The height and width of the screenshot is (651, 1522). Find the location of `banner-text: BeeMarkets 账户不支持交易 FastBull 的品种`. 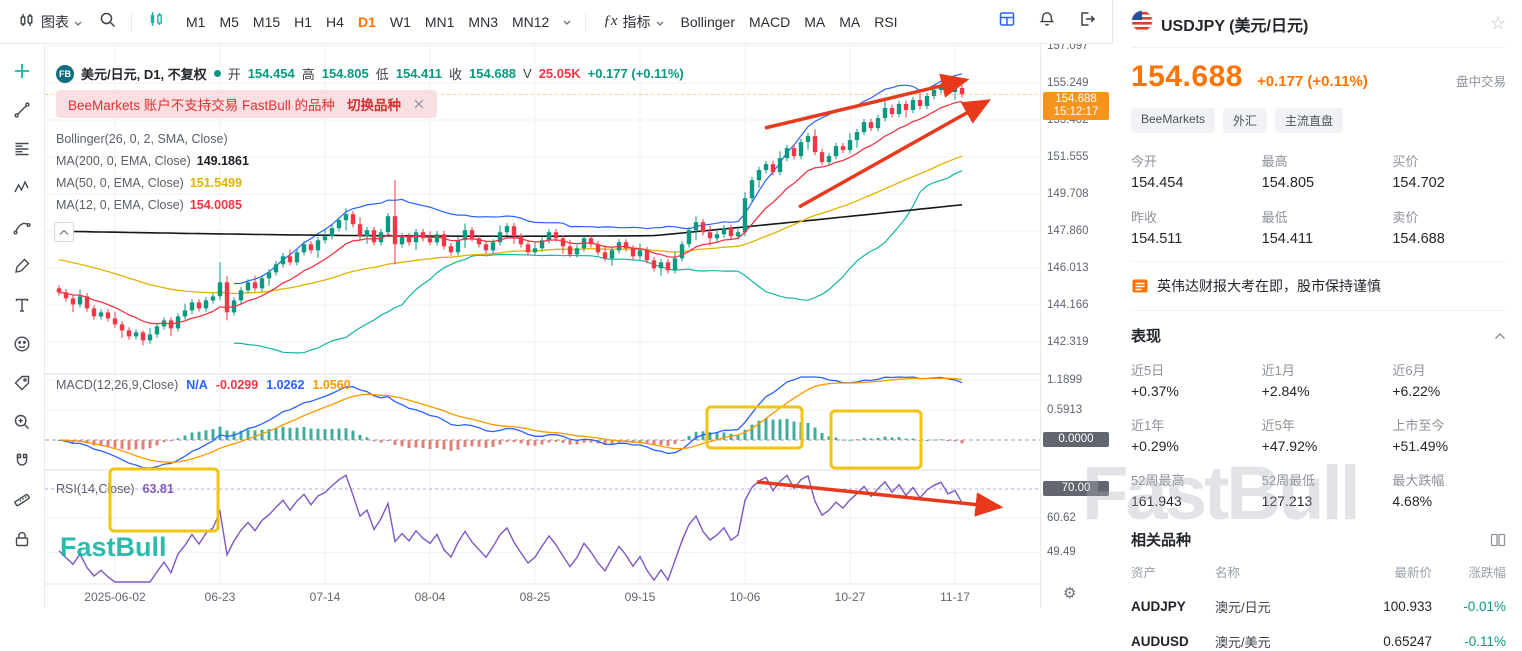

banner-text: BeeMarkets 账户不支持交易 FastBull 的品种 is located at coordinates (202, 105).